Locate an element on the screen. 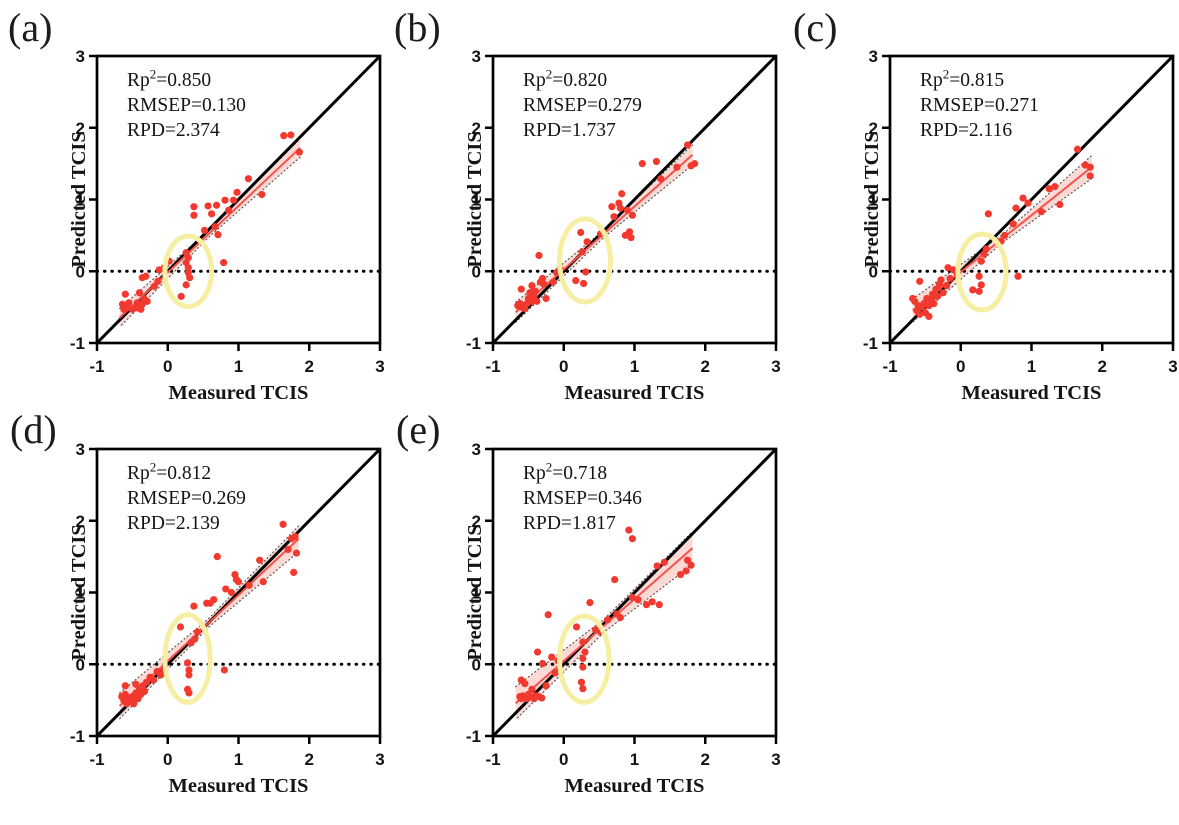 This screenshot has height=825, width=1179. y-tick-label: 1 is located at coordinates (476, 593).